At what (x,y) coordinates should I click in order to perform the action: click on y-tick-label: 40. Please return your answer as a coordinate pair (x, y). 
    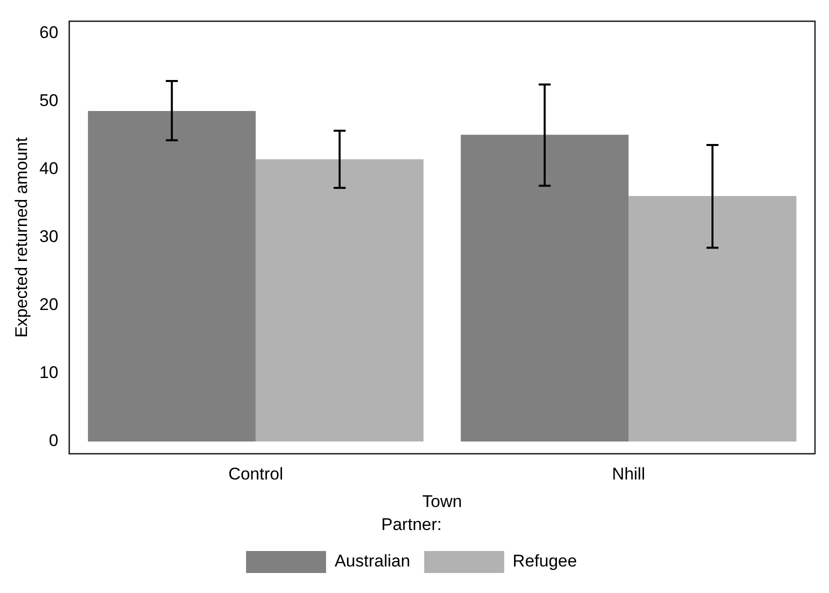
    Looking at the image, I should click on (48, 168).